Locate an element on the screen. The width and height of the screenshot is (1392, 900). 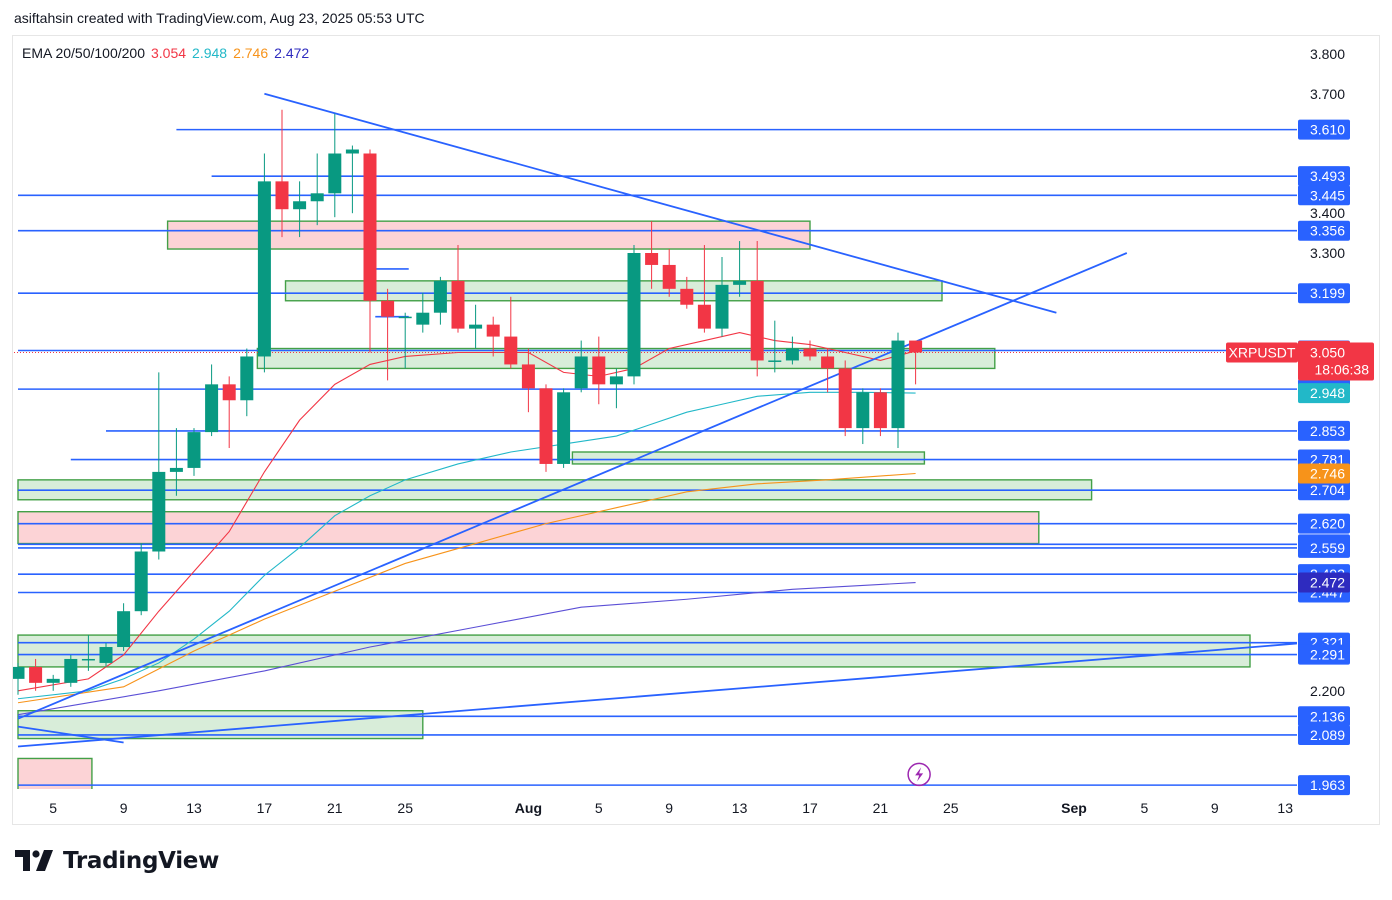
tradingview-logo: TradingView is located at coordinates (117, 861).